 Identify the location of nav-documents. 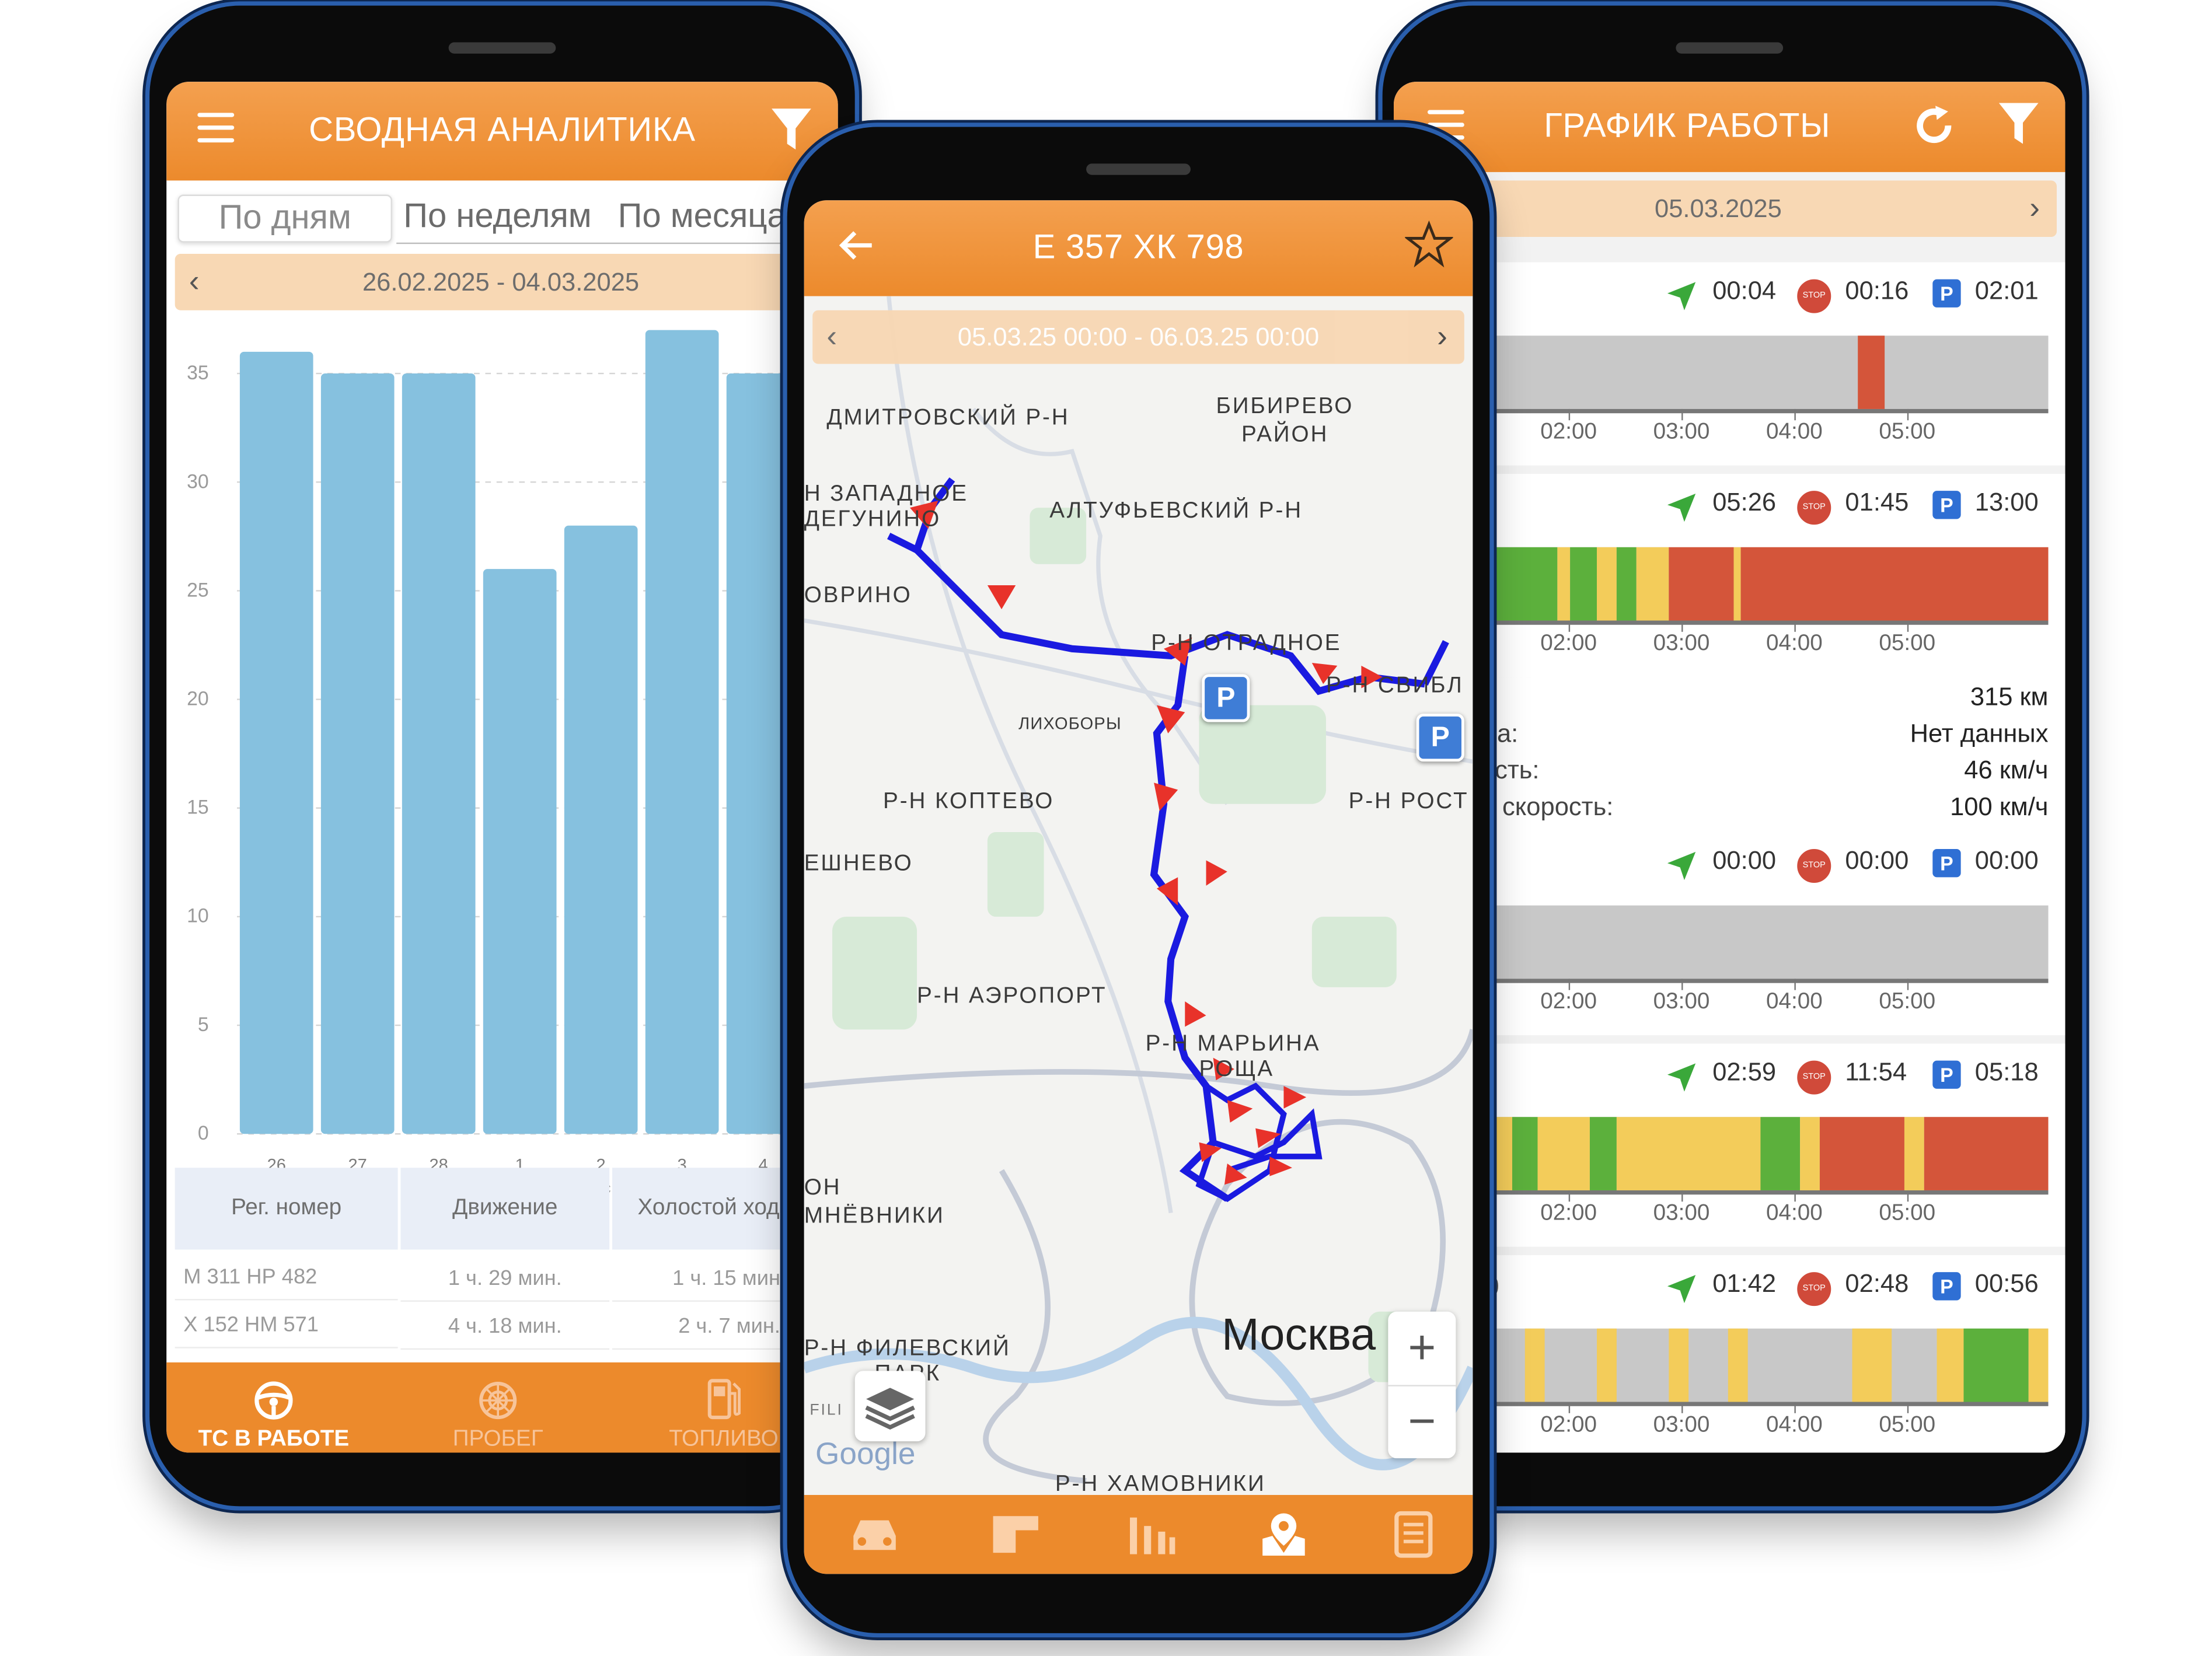
(1413, 1534).